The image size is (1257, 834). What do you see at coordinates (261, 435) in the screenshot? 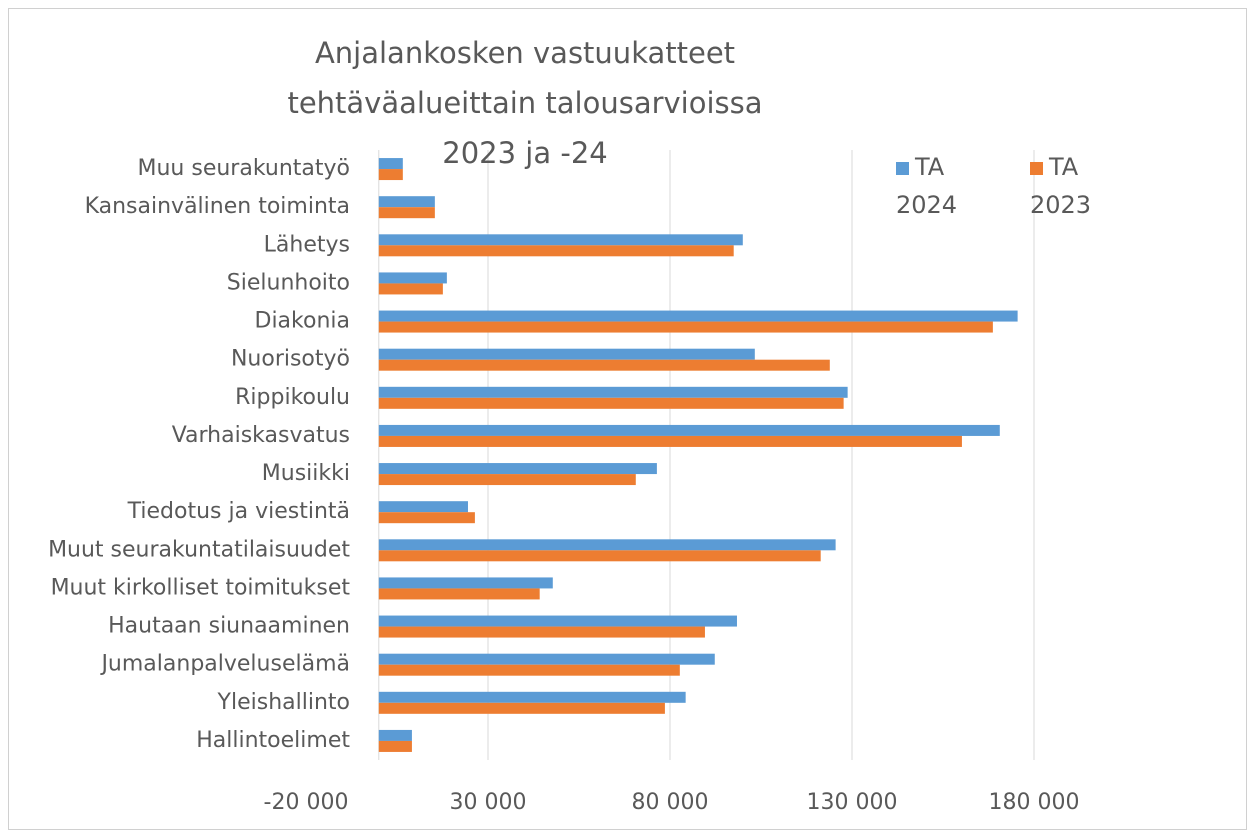
I see `y-tick-label: Varhaiskasvatus` at bounding box center [261, 435].